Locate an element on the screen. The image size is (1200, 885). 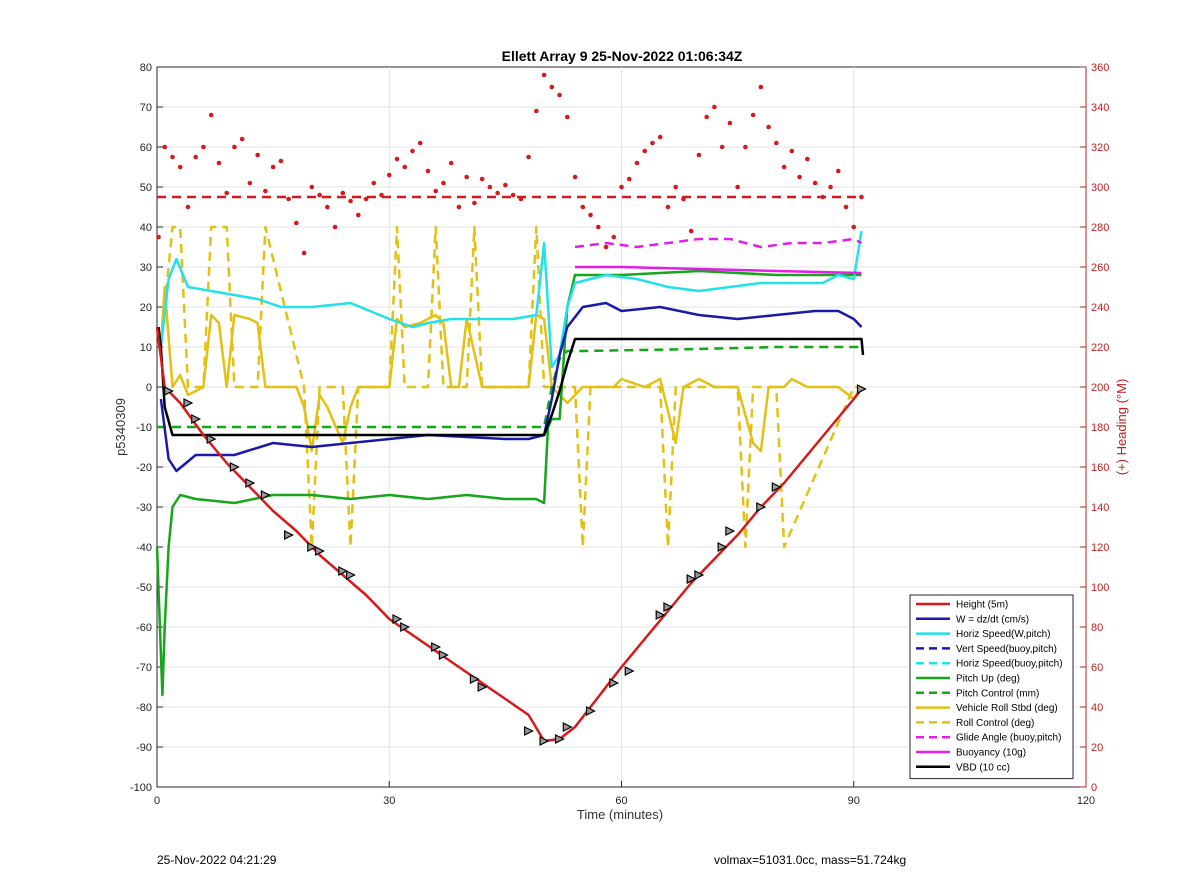
legend-label-0: Height (5m) is located at coordinates (982, 605).